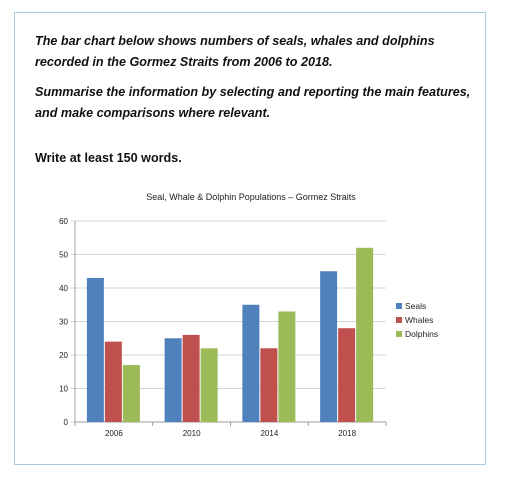  Describe the element at coordinates (63, 255) in the screenshot. I see `y-tick-label: 50` at that location.